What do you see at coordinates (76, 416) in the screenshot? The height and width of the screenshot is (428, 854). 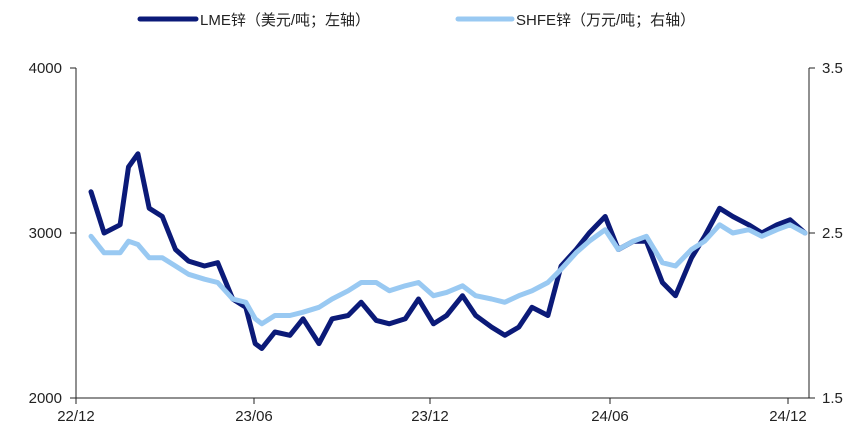 I see `x-tick-label: 22/12` at bounding box center [76, 416].